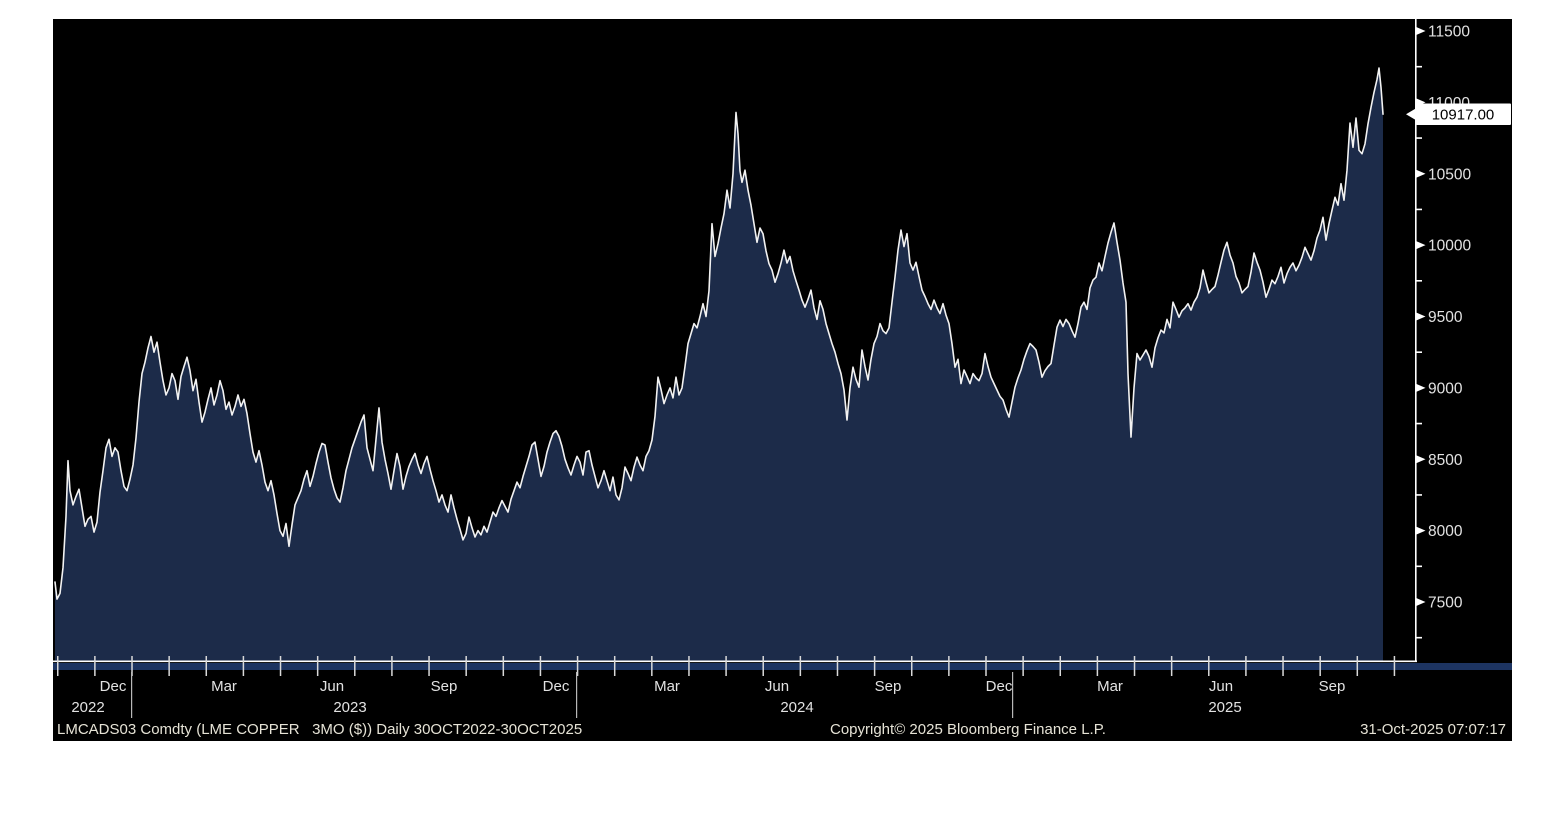  Describe the element at coordinates (1449, 174) in the screenshot. I see `y-axis-label: 10500` at that location.